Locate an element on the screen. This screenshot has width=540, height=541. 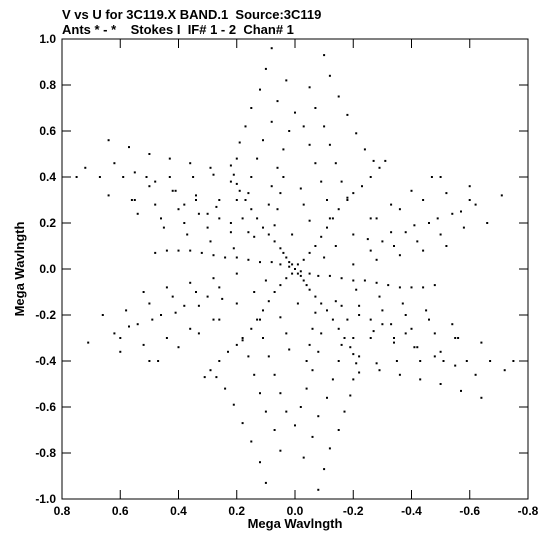
y-tick-label: 0.6 is located at coordinates (47, 131).